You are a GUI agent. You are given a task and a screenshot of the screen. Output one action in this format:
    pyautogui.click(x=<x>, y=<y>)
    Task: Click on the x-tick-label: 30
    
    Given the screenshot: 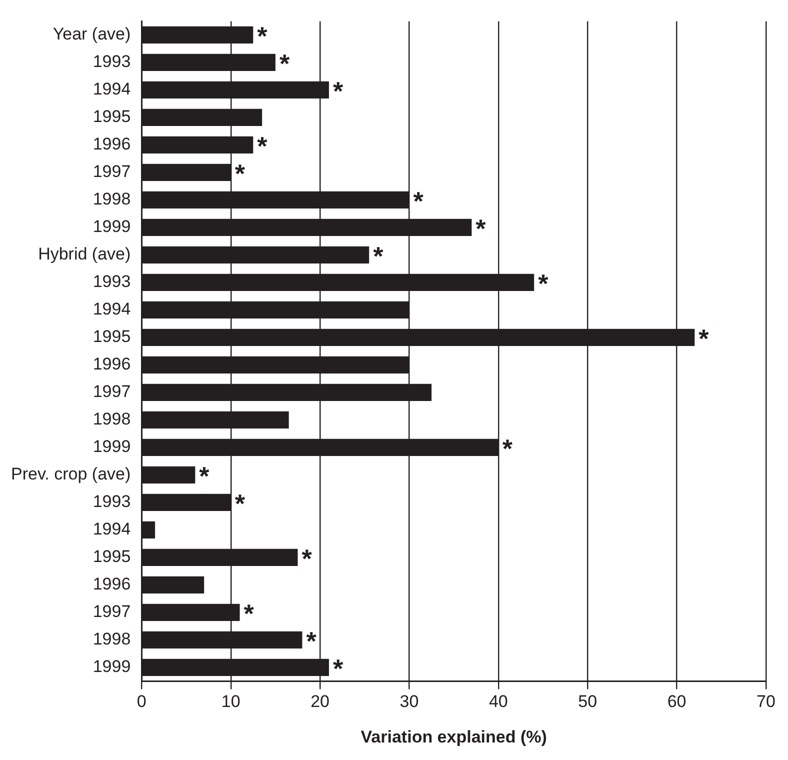 What is the action you would take?
    pyautogui.click(x=409, y=702)
    